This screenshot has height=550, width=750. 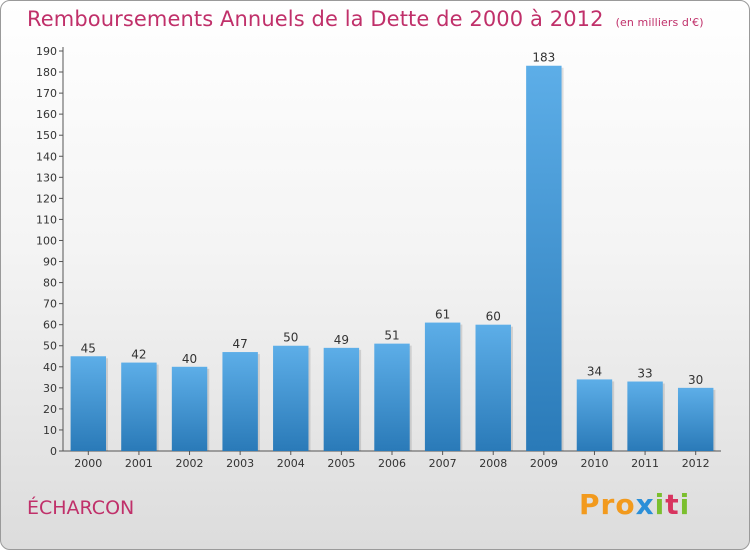 I want to click on data-label: 40, so click(x=189, y=359).